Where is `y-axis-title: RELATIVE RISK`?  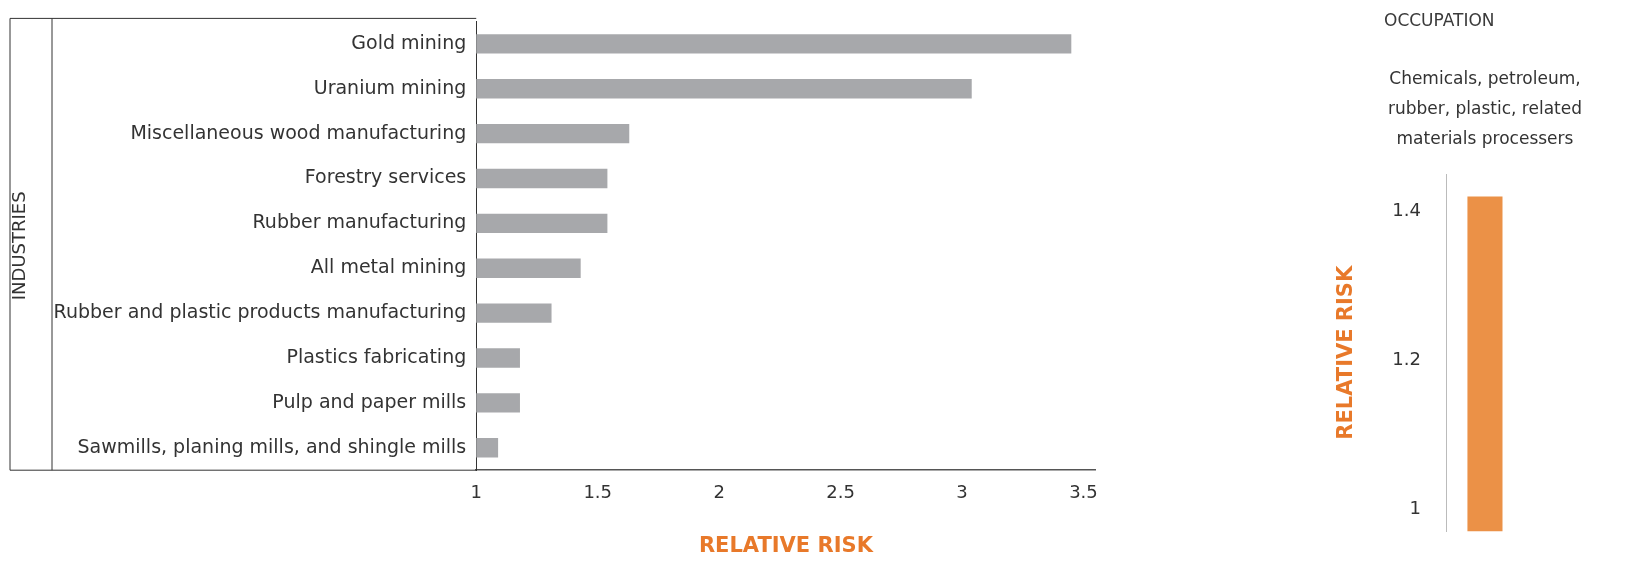 y-axis-title: RELATIVE RISK is located at coordinates (1345, 352).